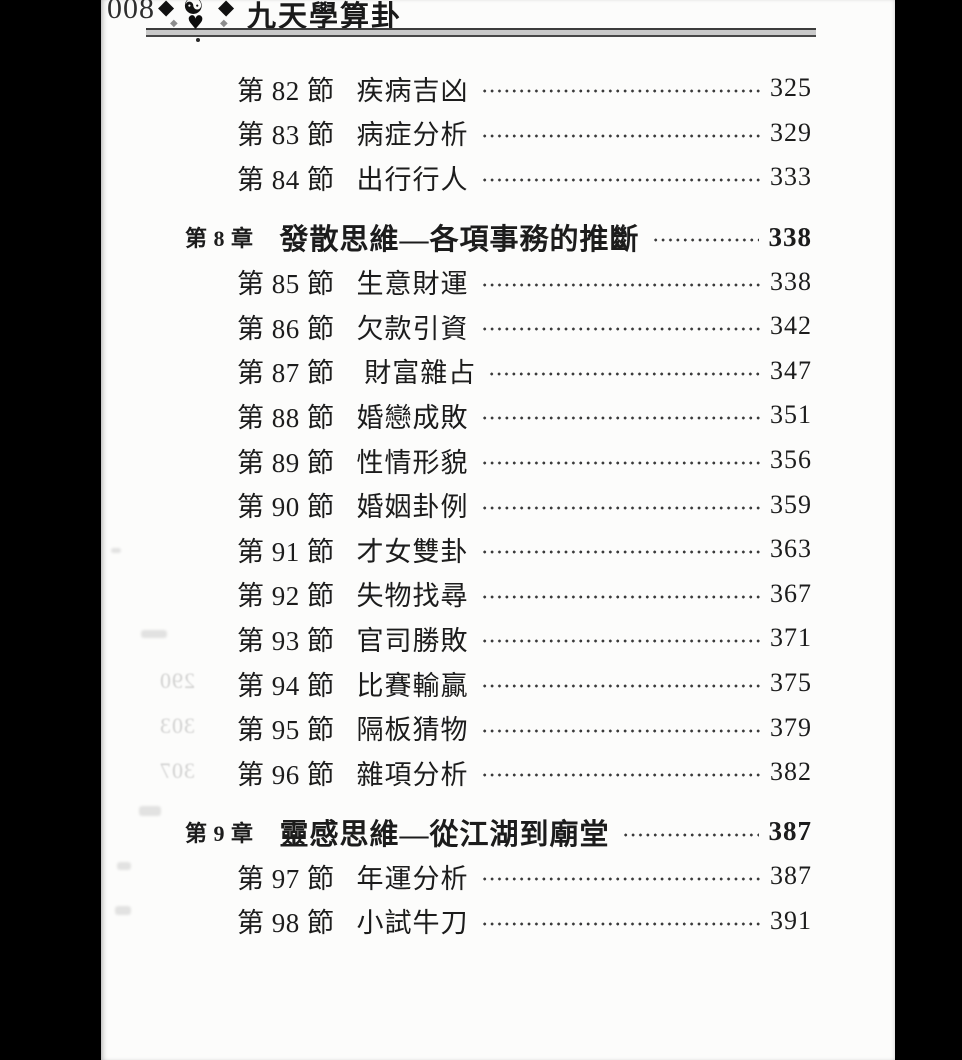 Image resolution: width=962 pixels, height=1060 pixels. Describe the element at coordinates (412, 90) in the screenshot. I see `entry-title: 疾病吉凶` at that location.